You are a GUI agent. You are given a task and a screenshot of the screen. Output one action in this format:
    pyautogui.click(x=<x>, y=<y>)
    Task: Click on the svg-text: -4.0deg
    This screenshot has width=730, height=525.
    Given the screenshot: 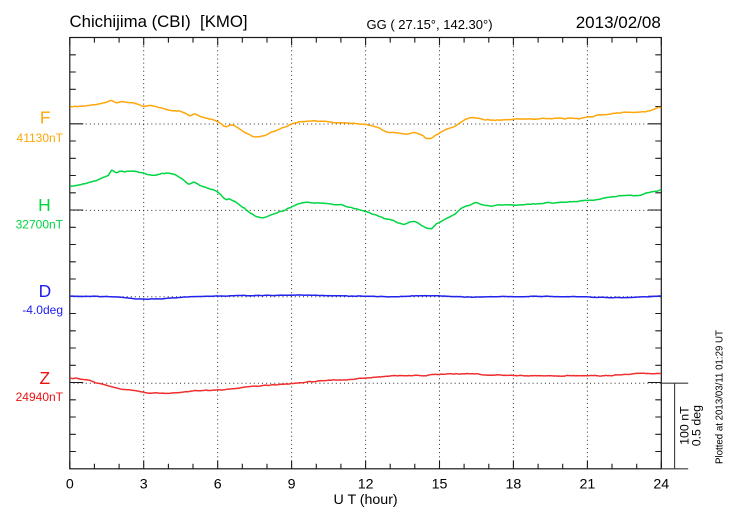 What is the action you would take?
    pyautogui.click(x=42, y=310)
    